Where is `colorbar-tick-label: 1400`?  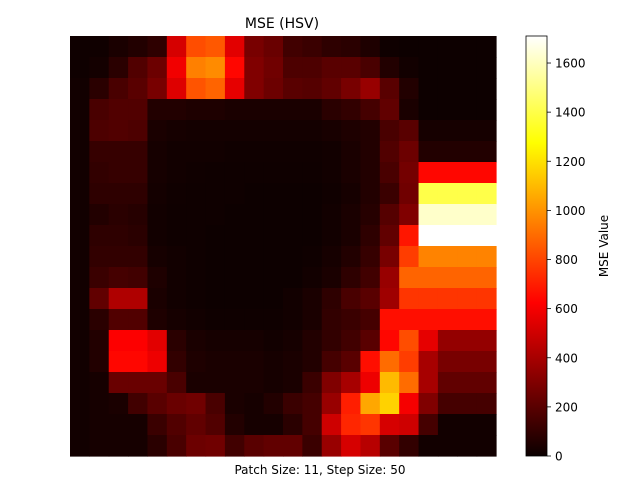 colorbar-tick-label: 1400 is located at coordinates (570, 113).